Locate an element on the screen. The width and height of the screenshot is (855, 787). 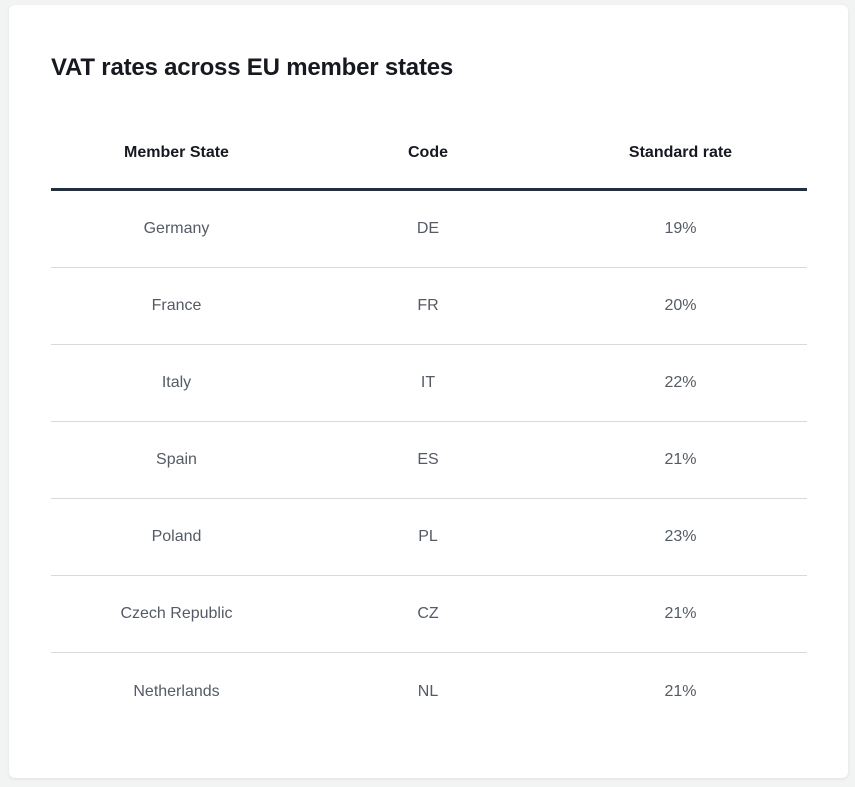
code-cell: FR is located at coordinates (428, 305).